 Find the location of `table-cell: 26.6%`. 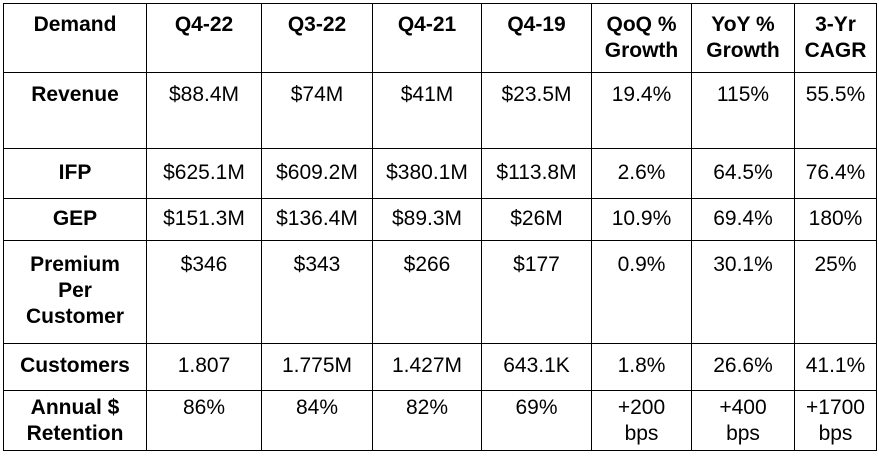

table-cell: 26.6% is located at coordinates (743, 367).